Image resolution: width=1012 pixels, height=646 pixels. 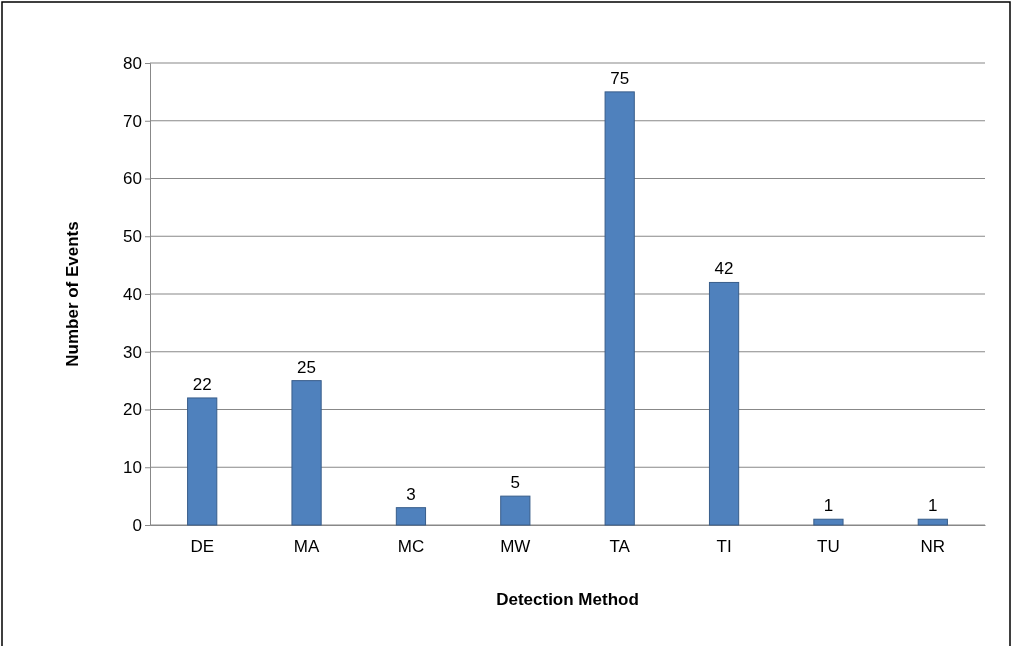 I want to click on x-tick-label: TA, so click(x=620, y=546).